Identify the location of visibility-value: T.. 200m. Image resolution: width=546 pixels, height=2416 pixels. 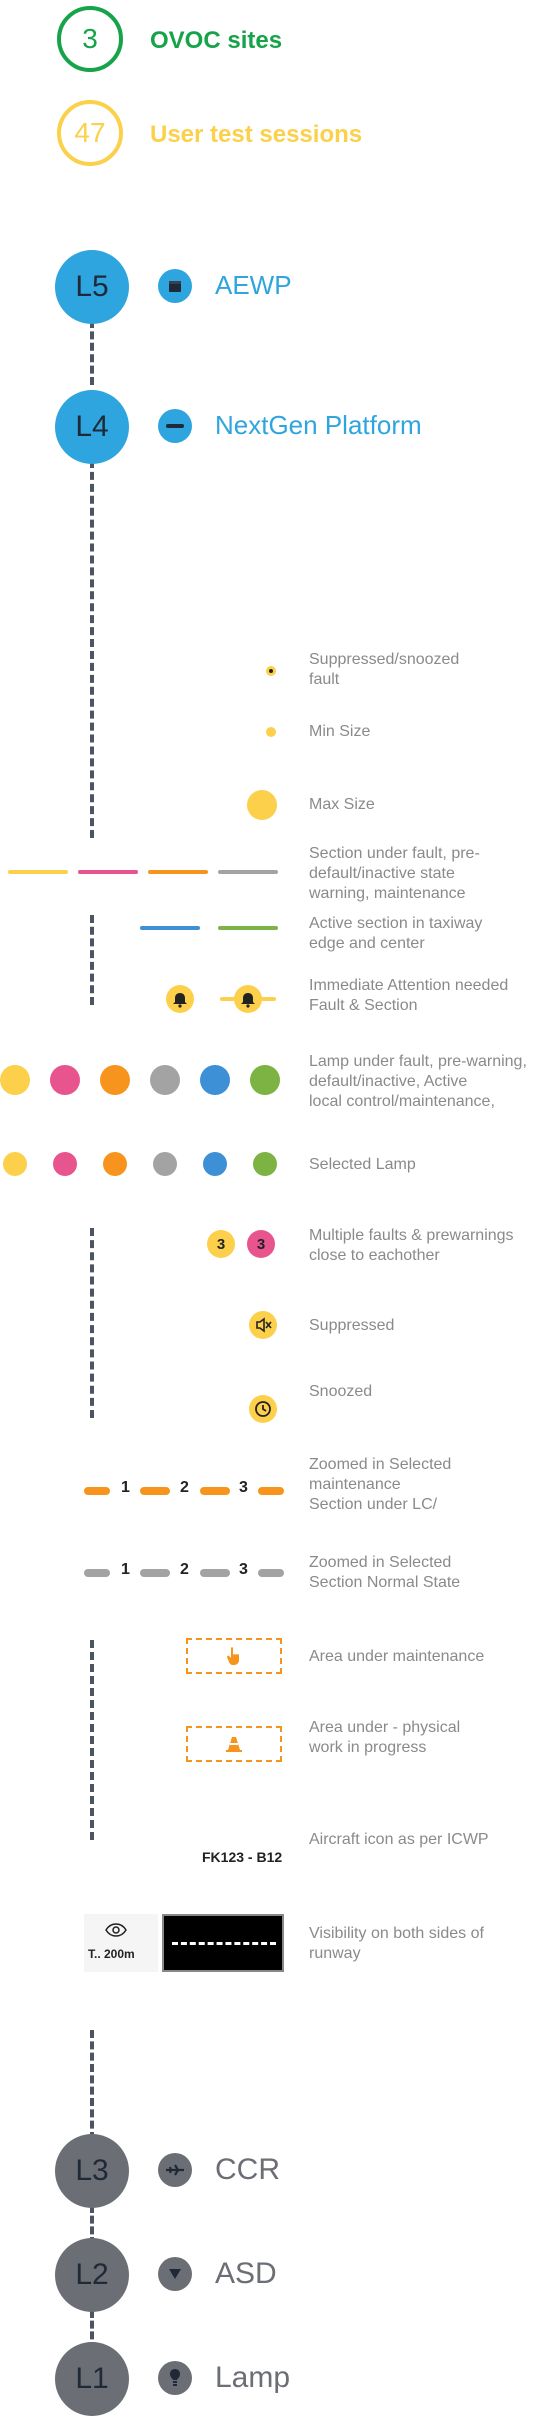
(111, 1954).